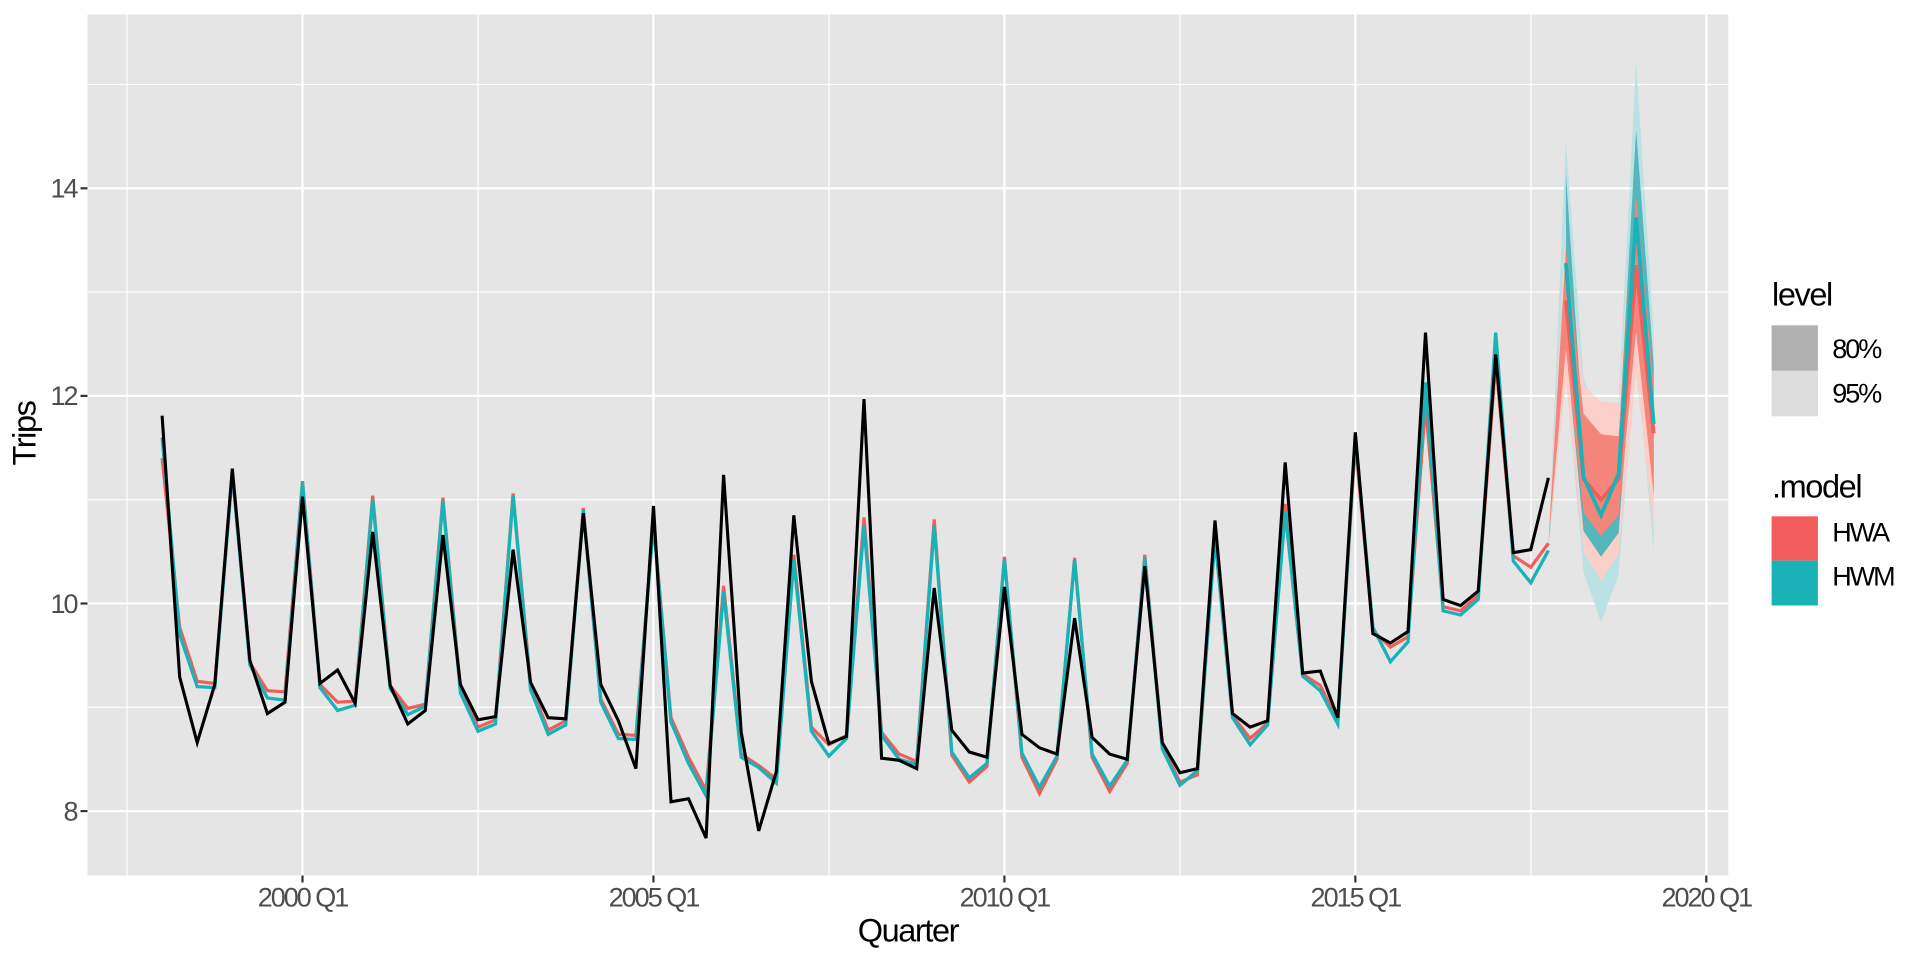 The width and height of the screenshot is (1920, 960). Describe the element at coordinates (1707, 898) in the screenshot. I see `svg-text: 2020 Q1` at that location.